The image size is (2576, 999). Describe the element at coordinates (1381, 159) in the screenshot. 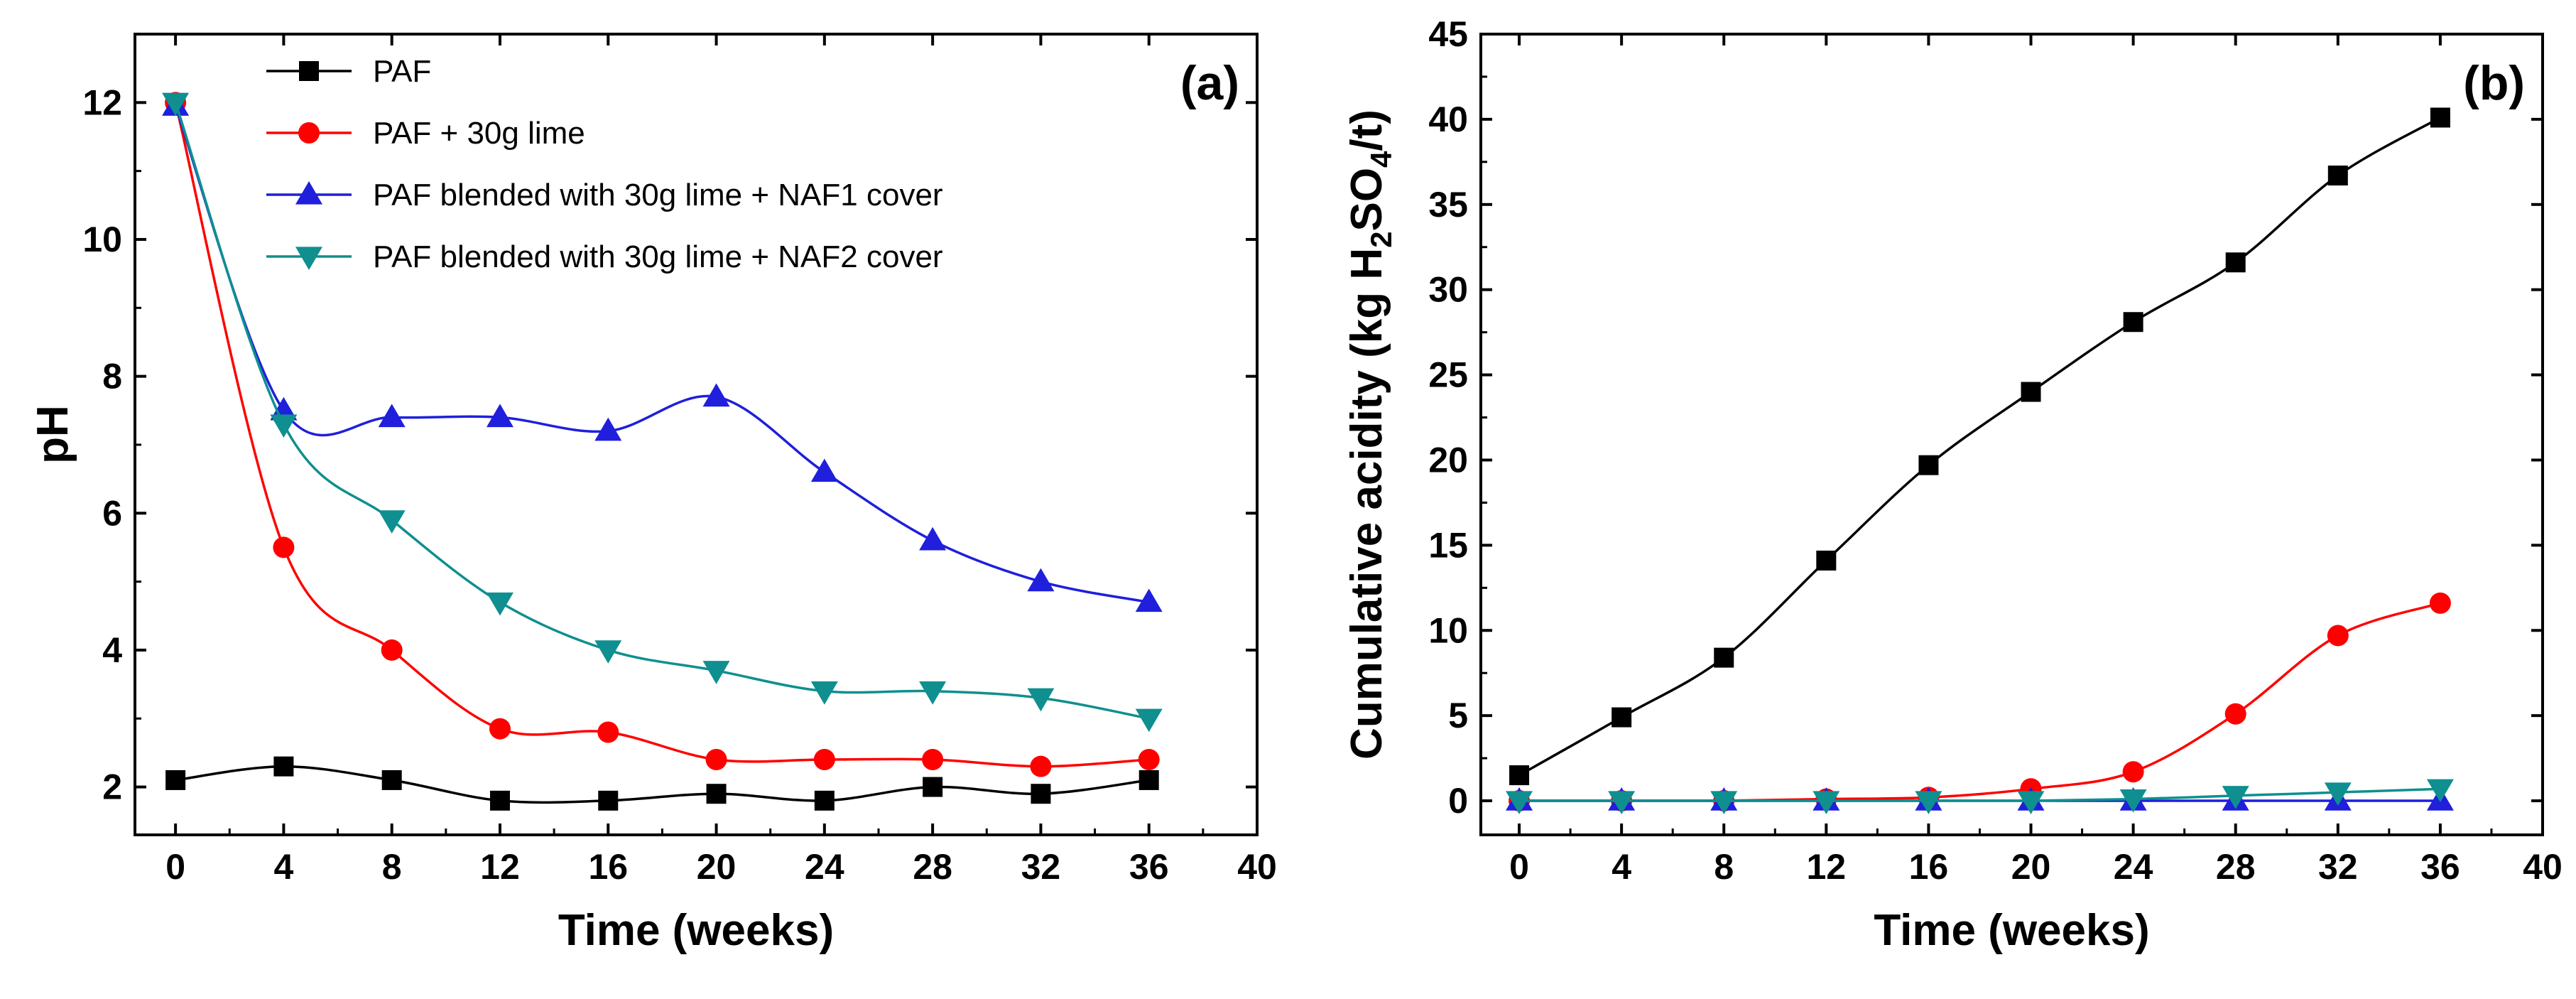

I see `ylabel-subscript: 4` at that location.